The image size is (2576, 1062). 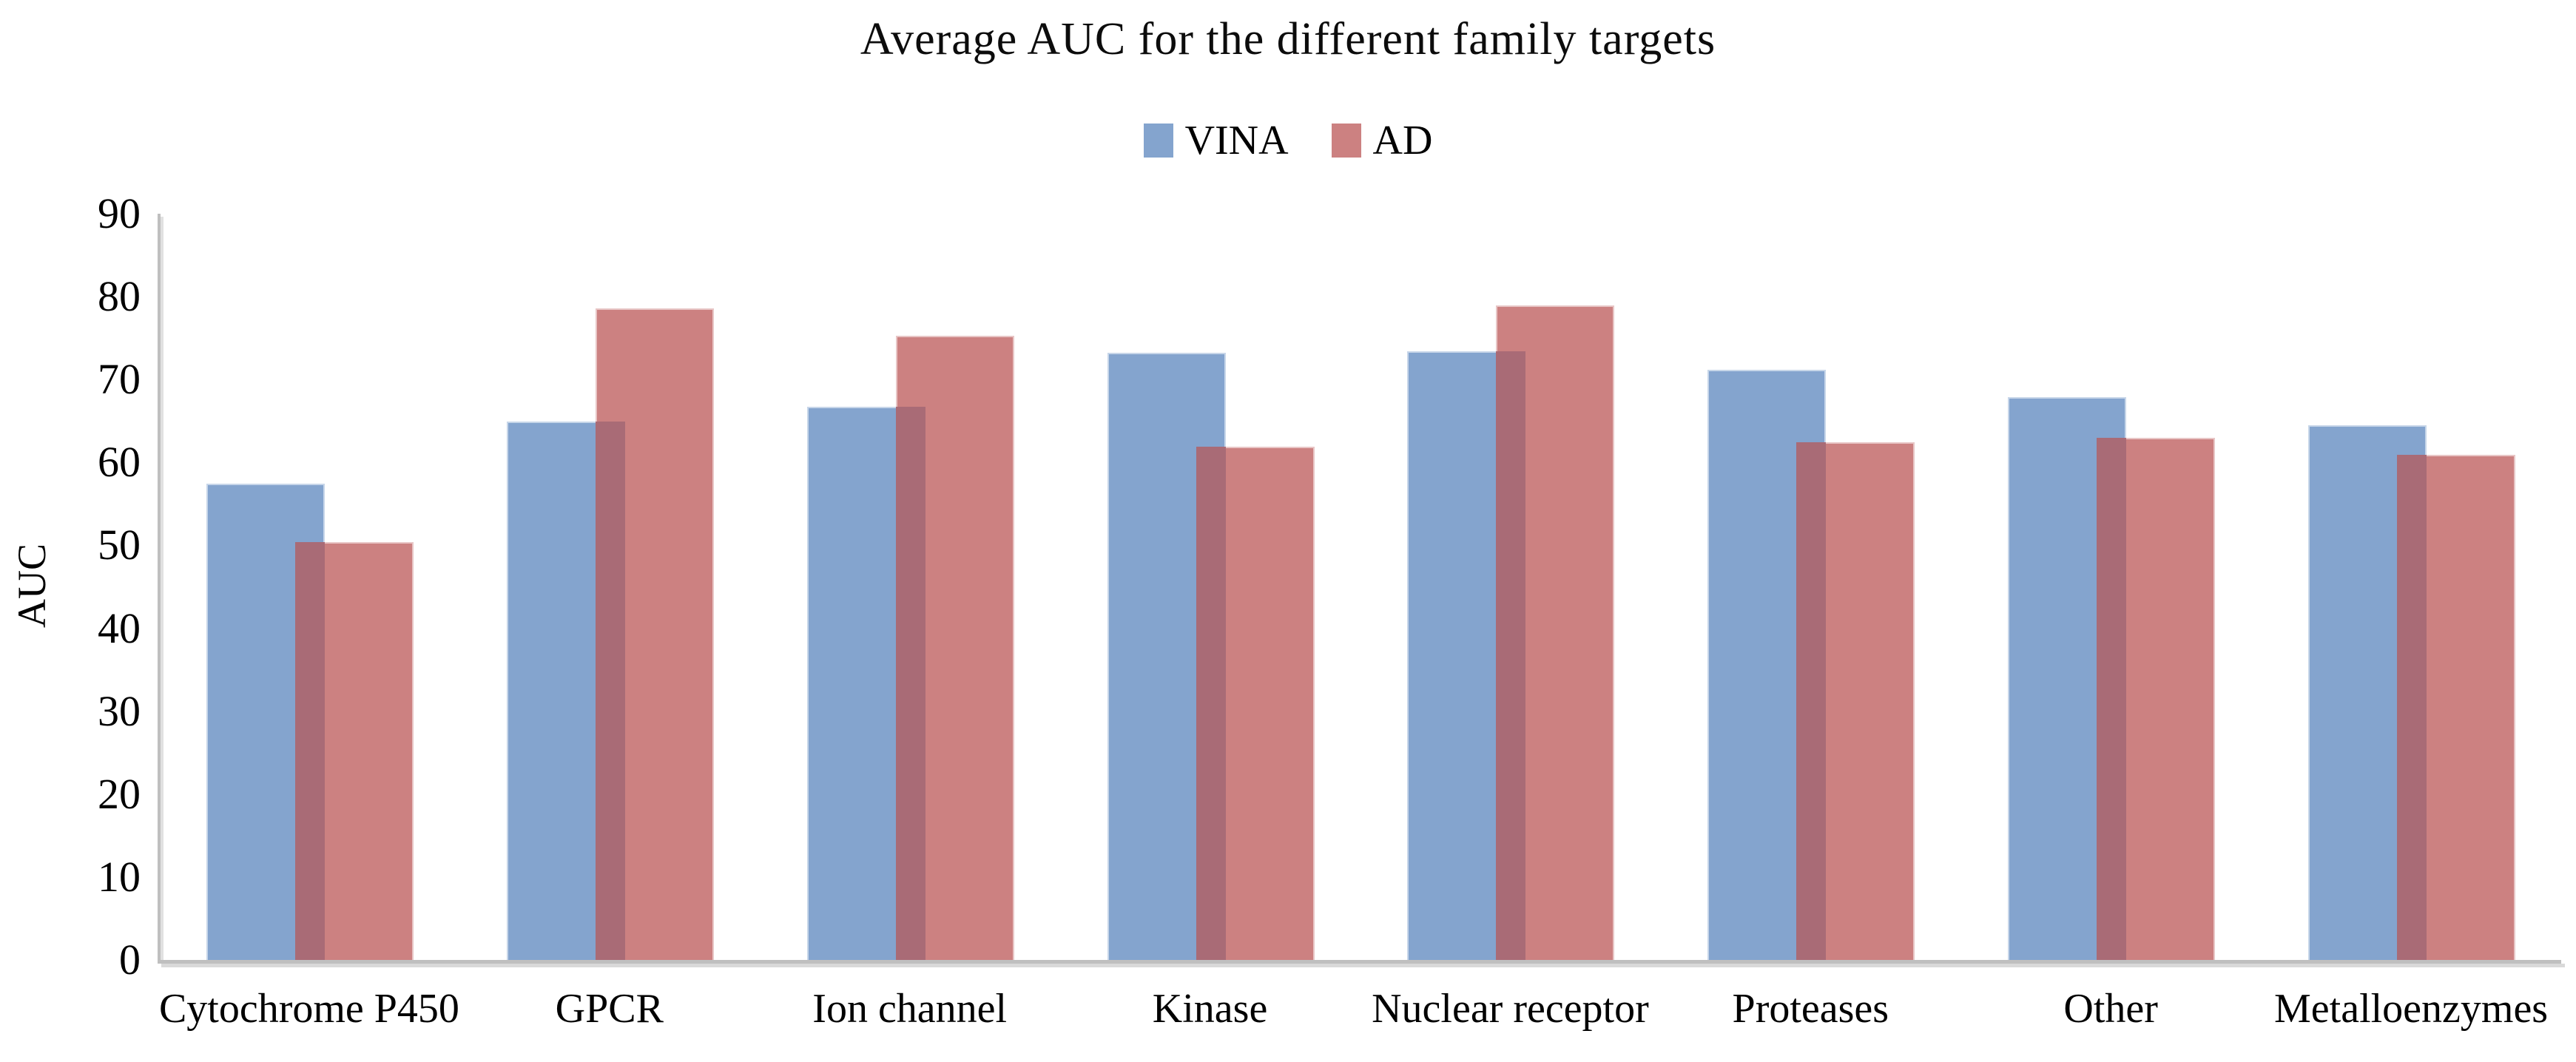 What do you see at coordinates (119, 462) in the screenshot?
I see `y-tick-label-60: 60` at bounding box center [119, 462].